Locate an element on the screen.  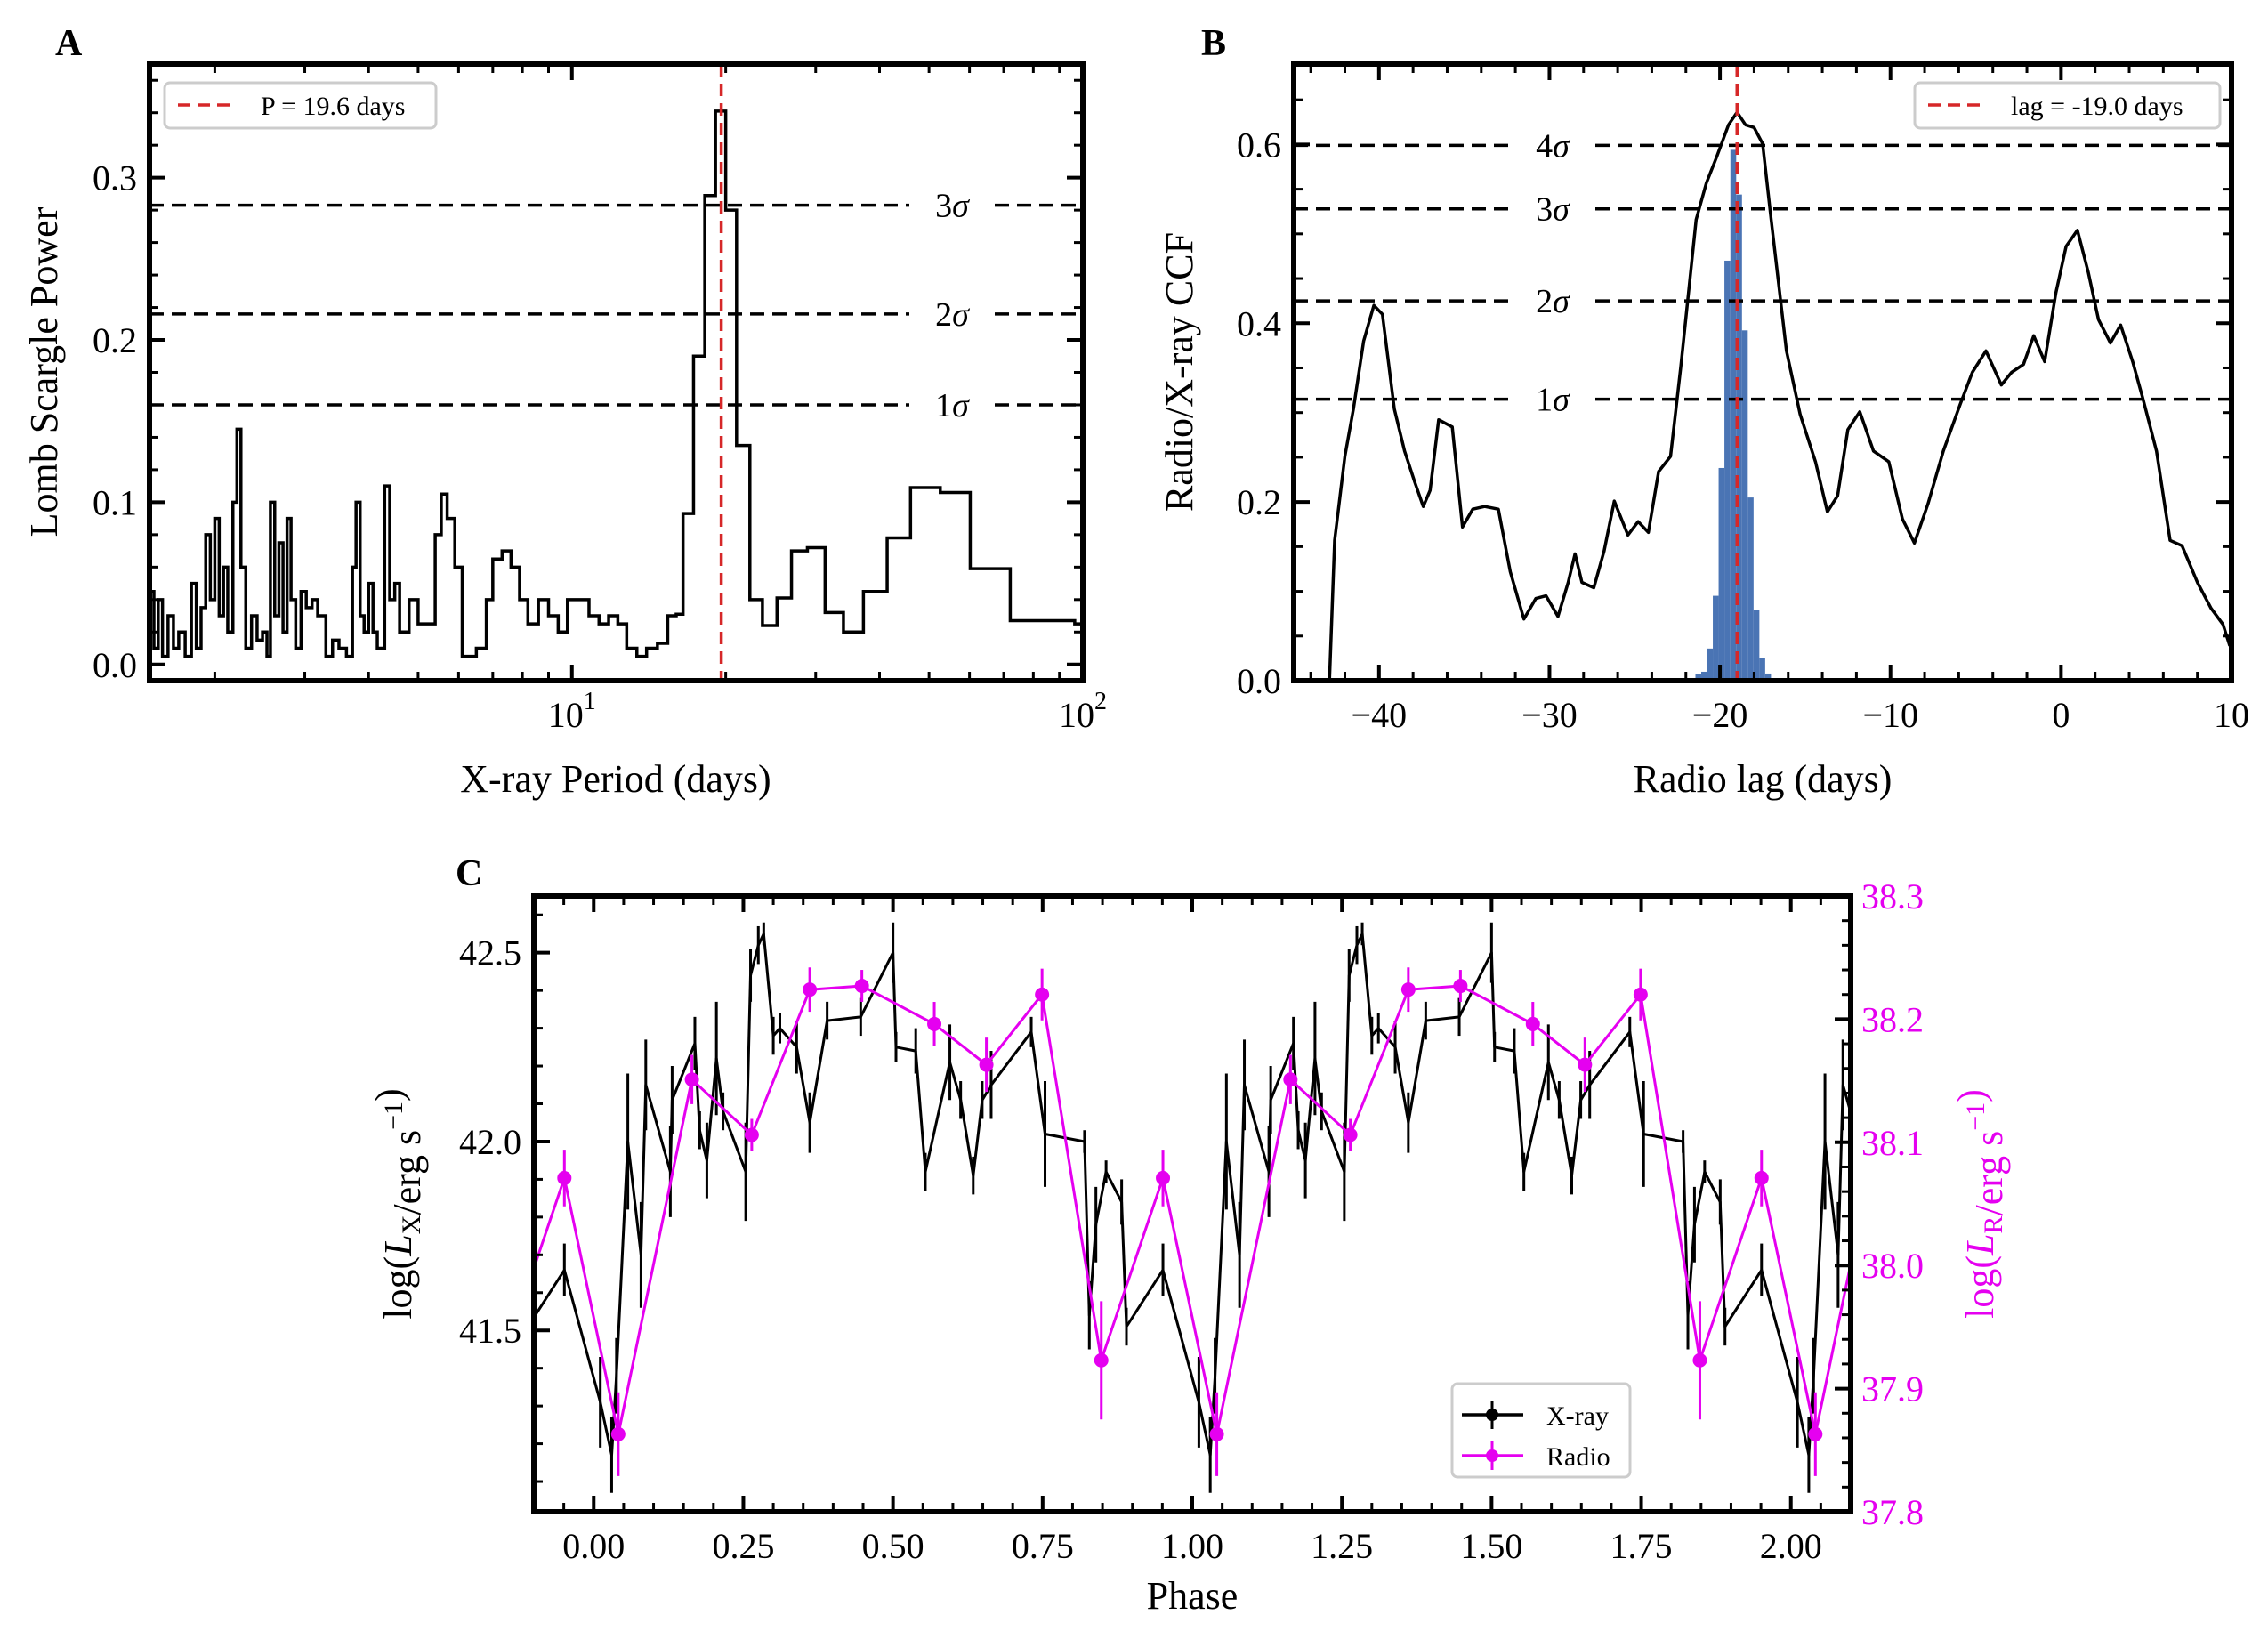
legend-radio-marker-icon is located at coordinates (1492, 1455).